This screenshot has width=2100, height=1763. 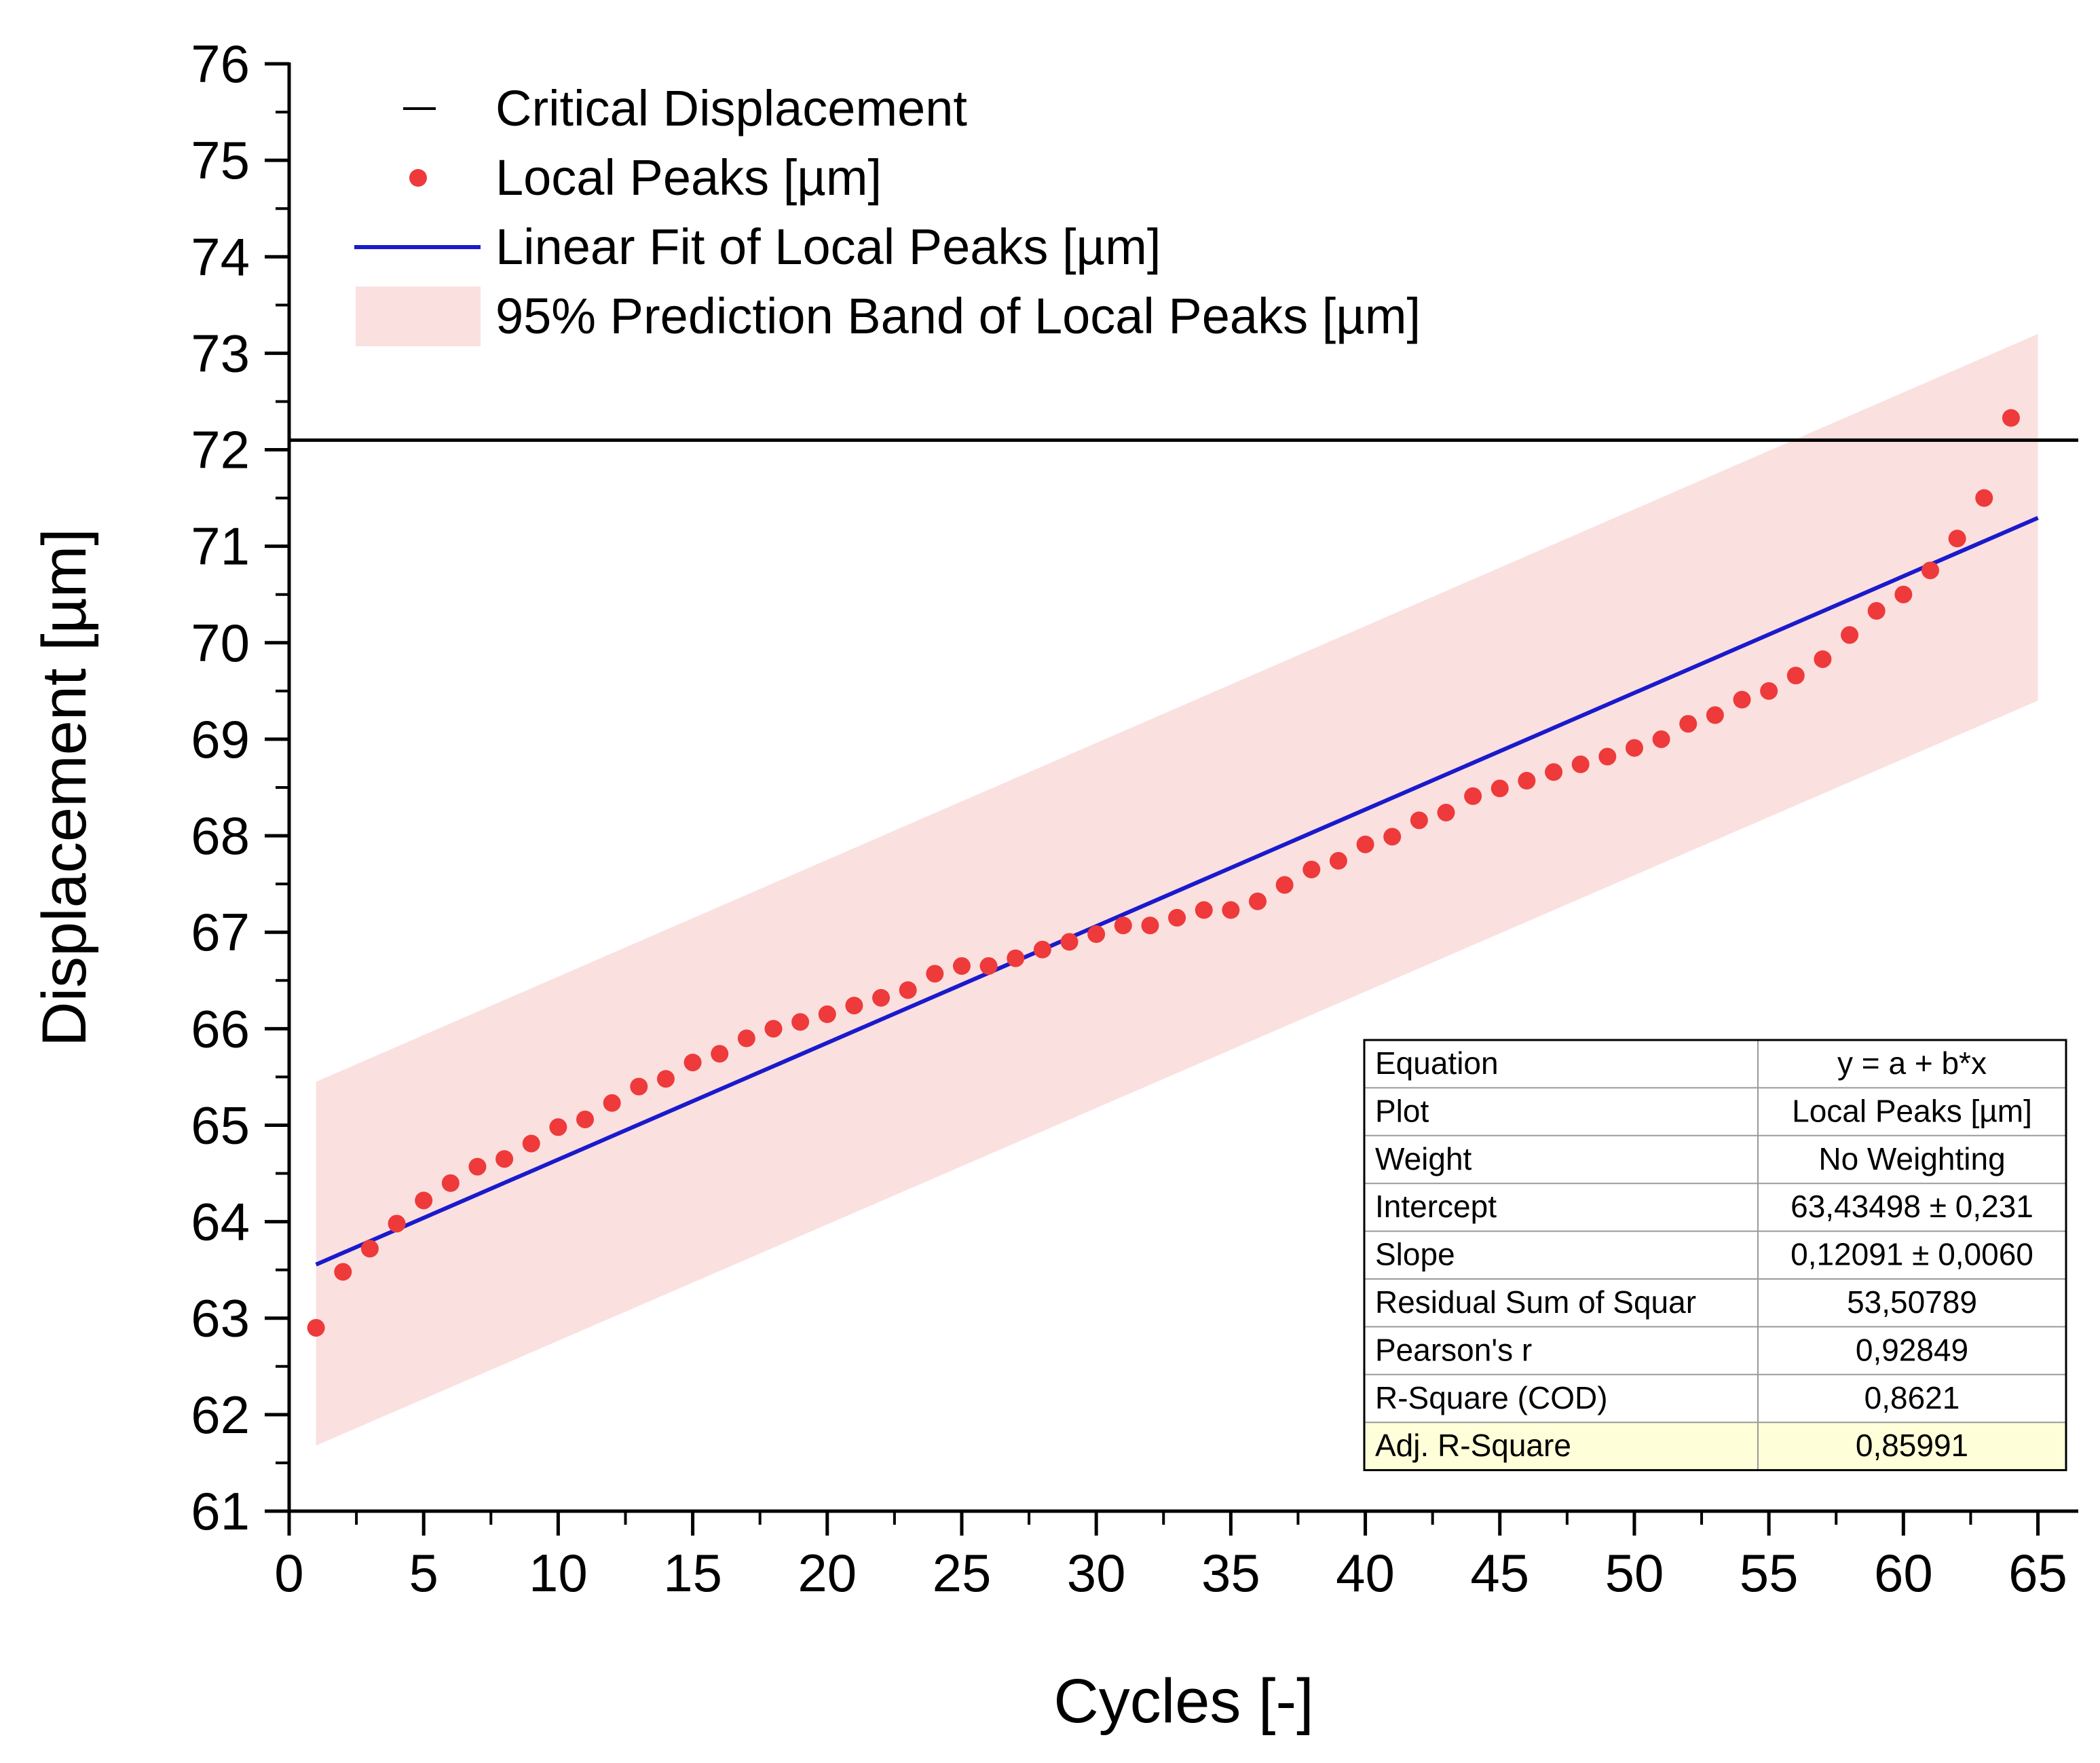 I want to click on y-tick-label: 72, so click(x=220, y=450).